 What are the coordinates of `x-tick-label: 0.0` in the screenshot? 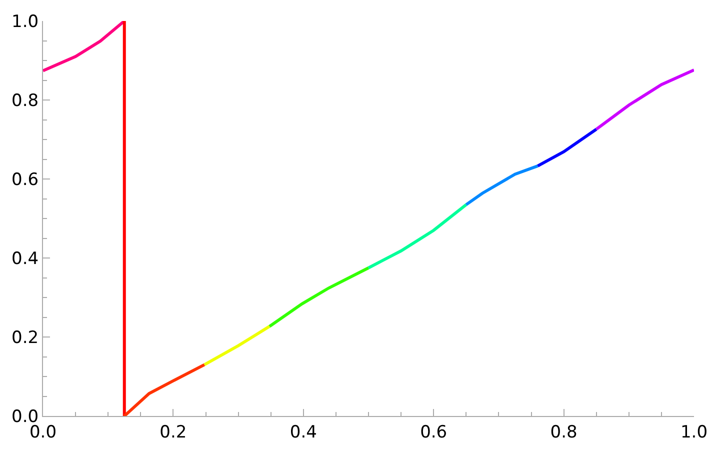 It's located at (43, 432).